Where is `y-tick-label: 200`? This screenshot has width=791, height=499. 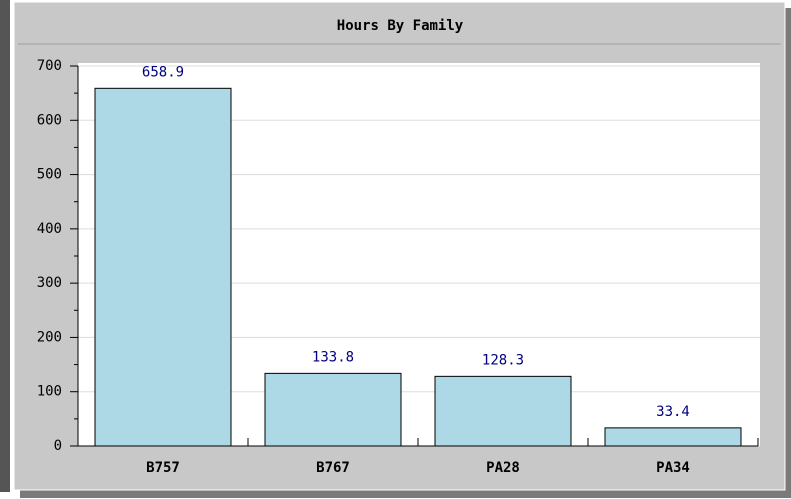 y-tick-label: 200 is located at coordinates (49, 337).